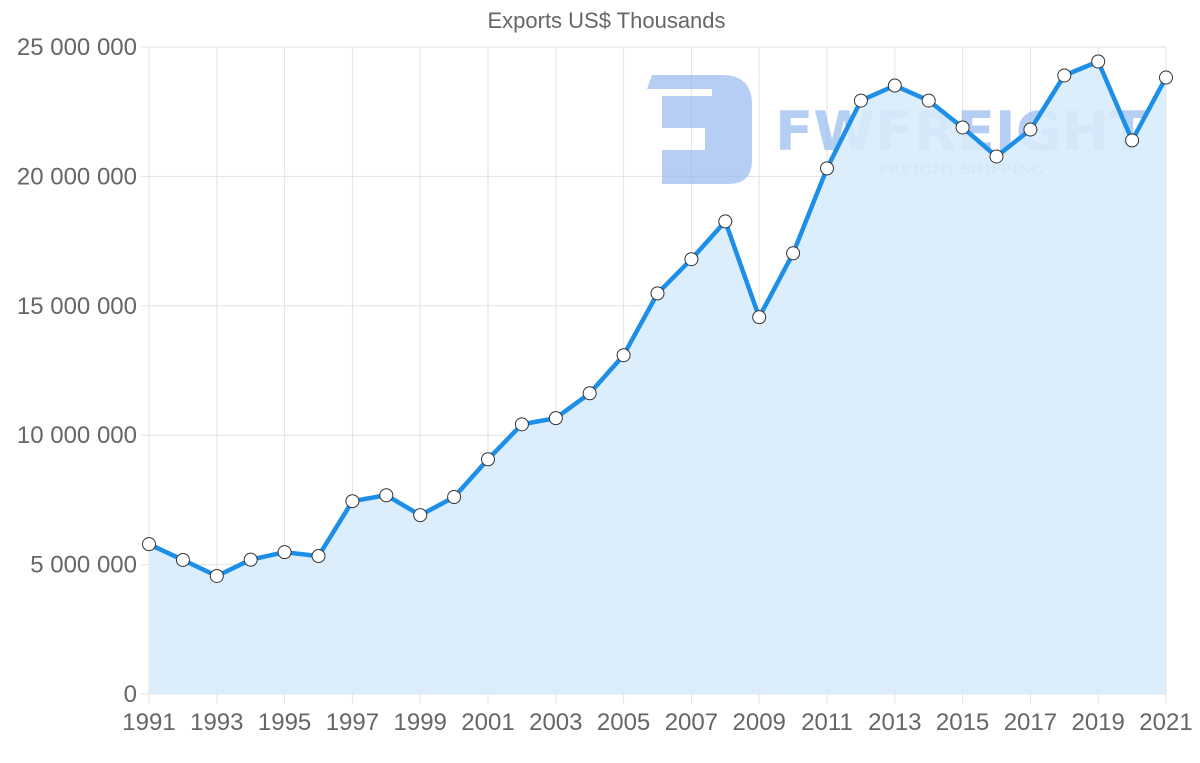  I want to click on data-point-2001, so click(488, 459).